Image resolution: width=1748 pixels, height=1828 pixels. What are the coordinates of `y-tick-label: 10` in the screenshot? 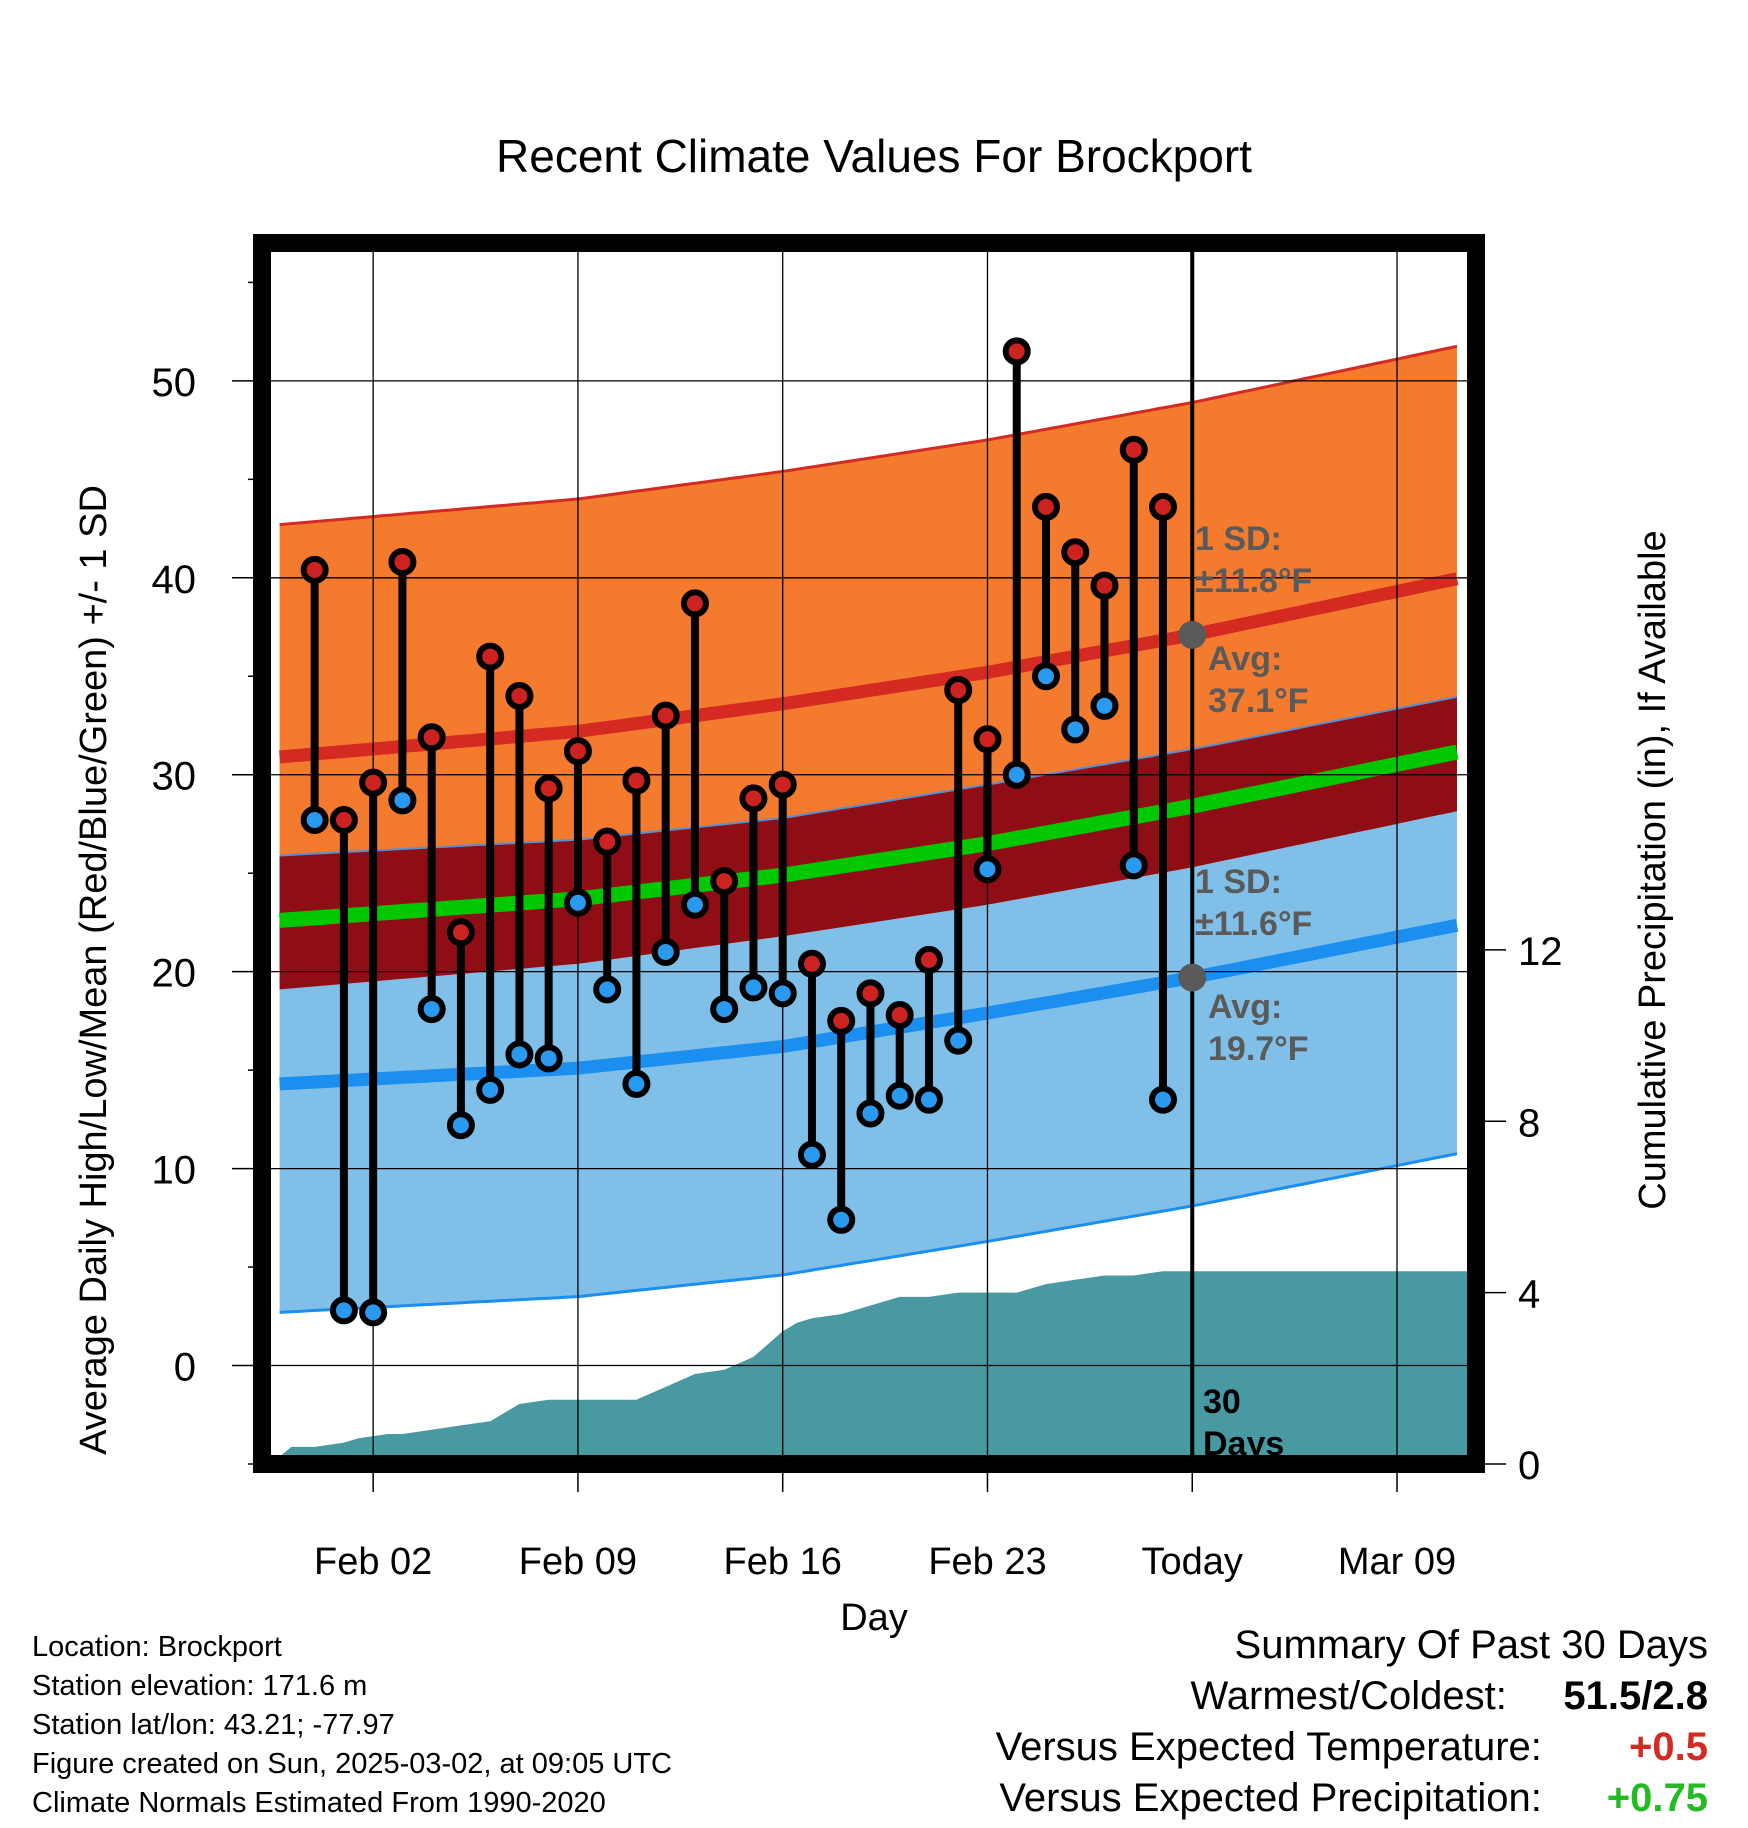 It's located at (174, 1171).